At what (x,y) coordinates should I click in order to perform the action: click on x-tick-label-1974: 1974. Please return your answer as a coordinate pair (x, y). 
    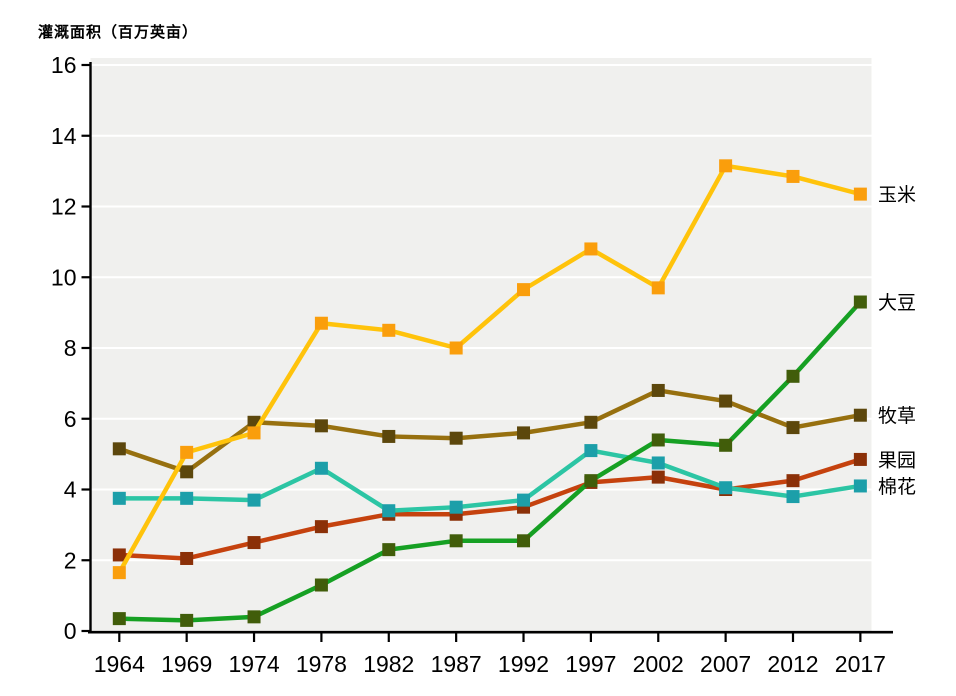
    Looking at the image, I should click on (253, 664).